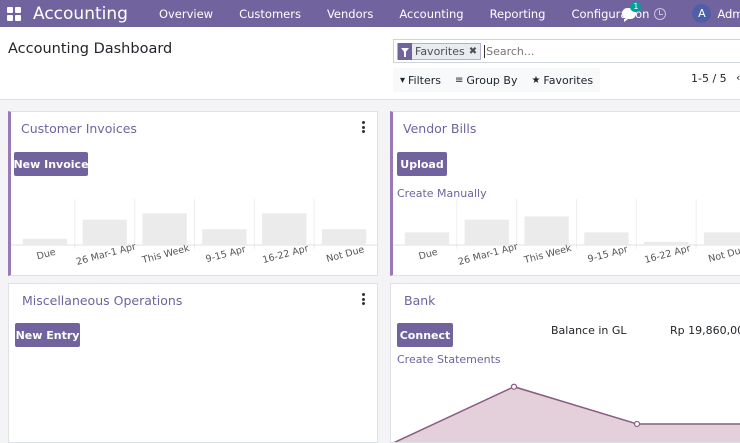 The height and width of the screenshot is (443, 740). Describe the element at coordinates (403, 80) in the screenshot. I see `funnel-icon: ▾` at that location.